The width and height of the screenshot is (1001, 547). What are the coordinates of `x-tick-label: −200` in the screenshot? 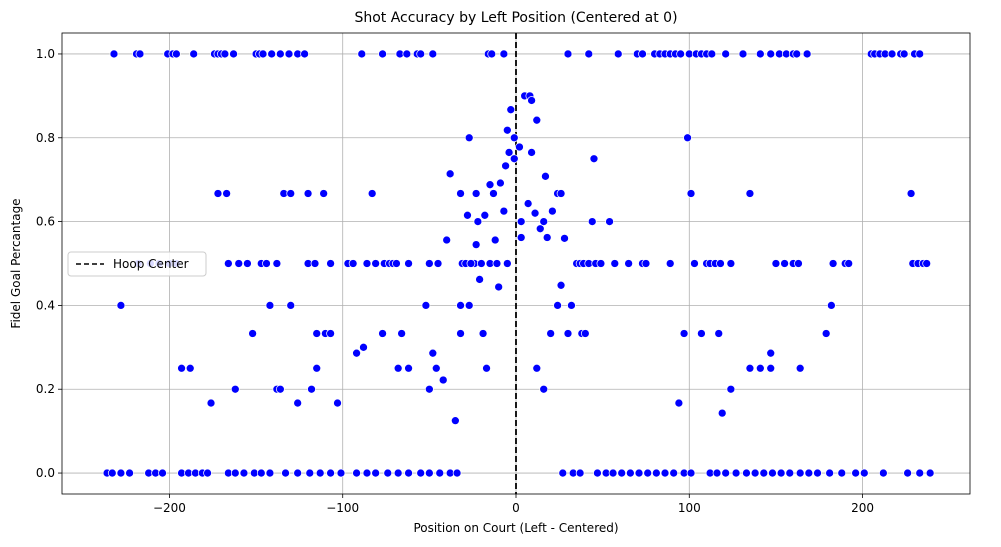 It's located at (169, 508).